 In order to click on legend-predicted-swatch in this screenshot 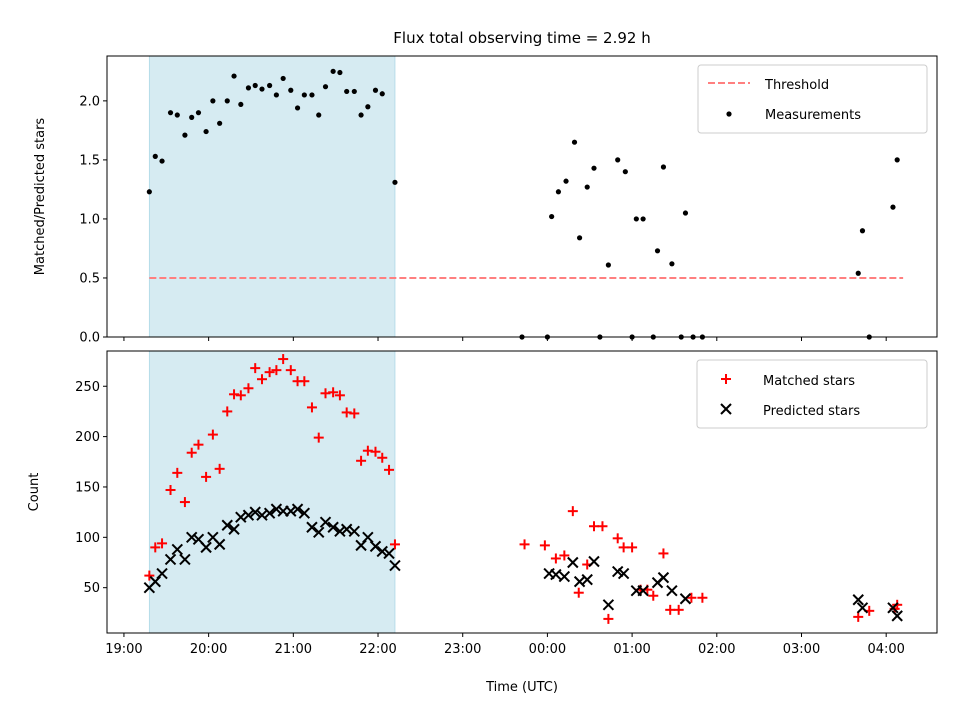, I will do `click(726, 409)`.